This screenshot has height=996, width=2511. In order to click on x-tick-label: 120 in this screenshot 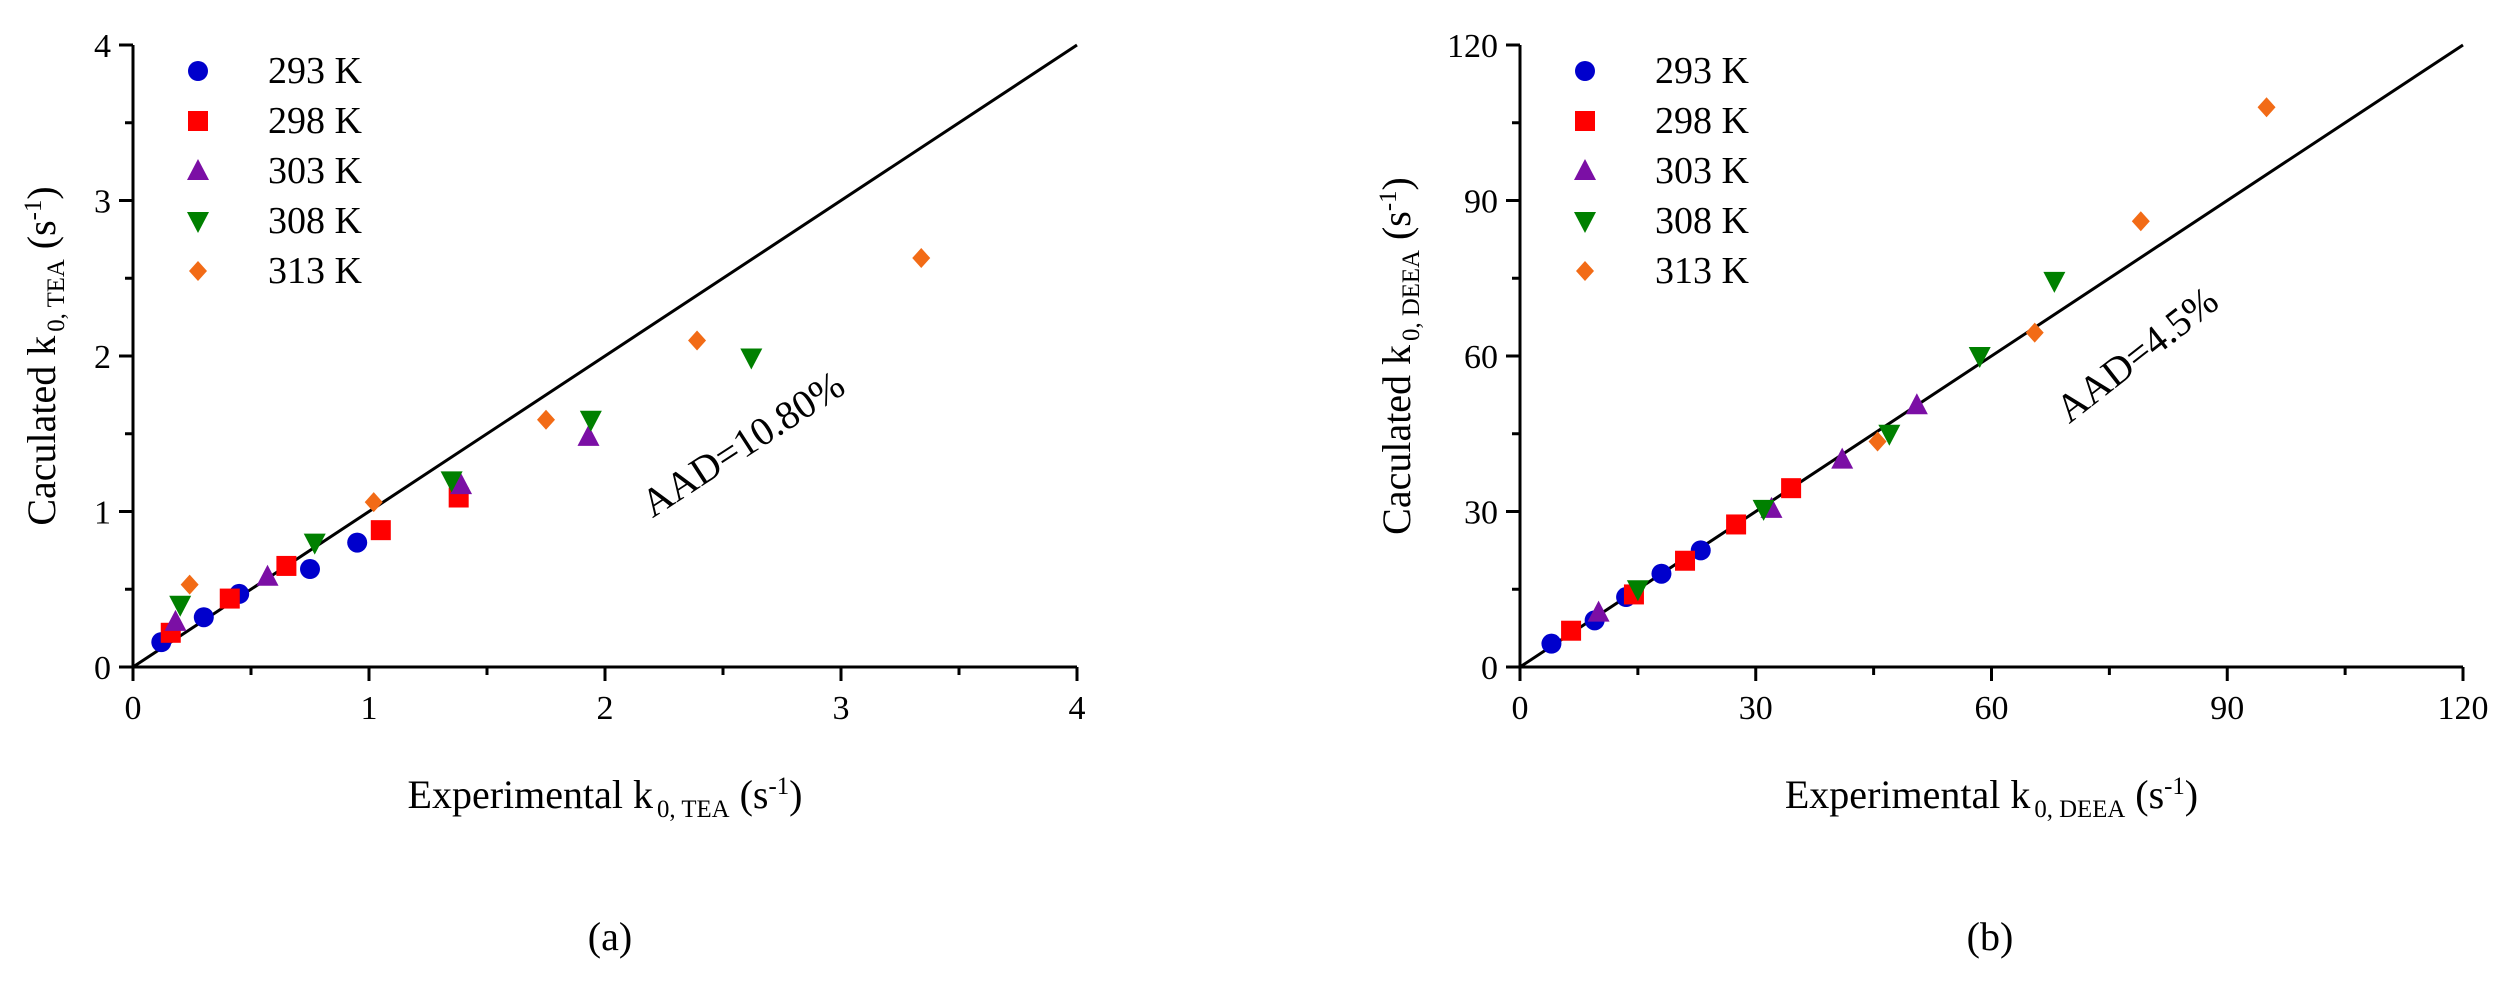, I will do `click(2463, 708)`.